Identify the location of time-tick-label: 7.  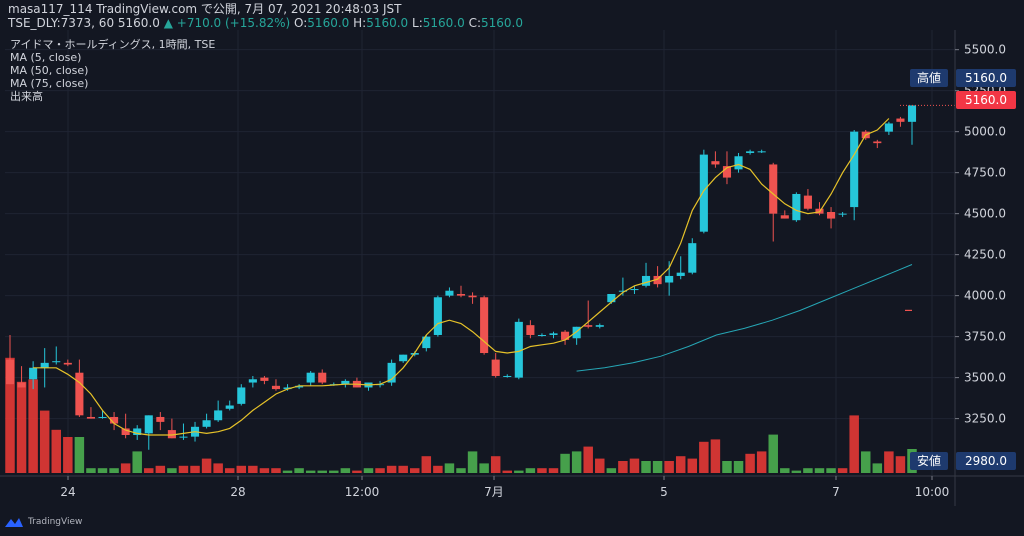
(836, 492).